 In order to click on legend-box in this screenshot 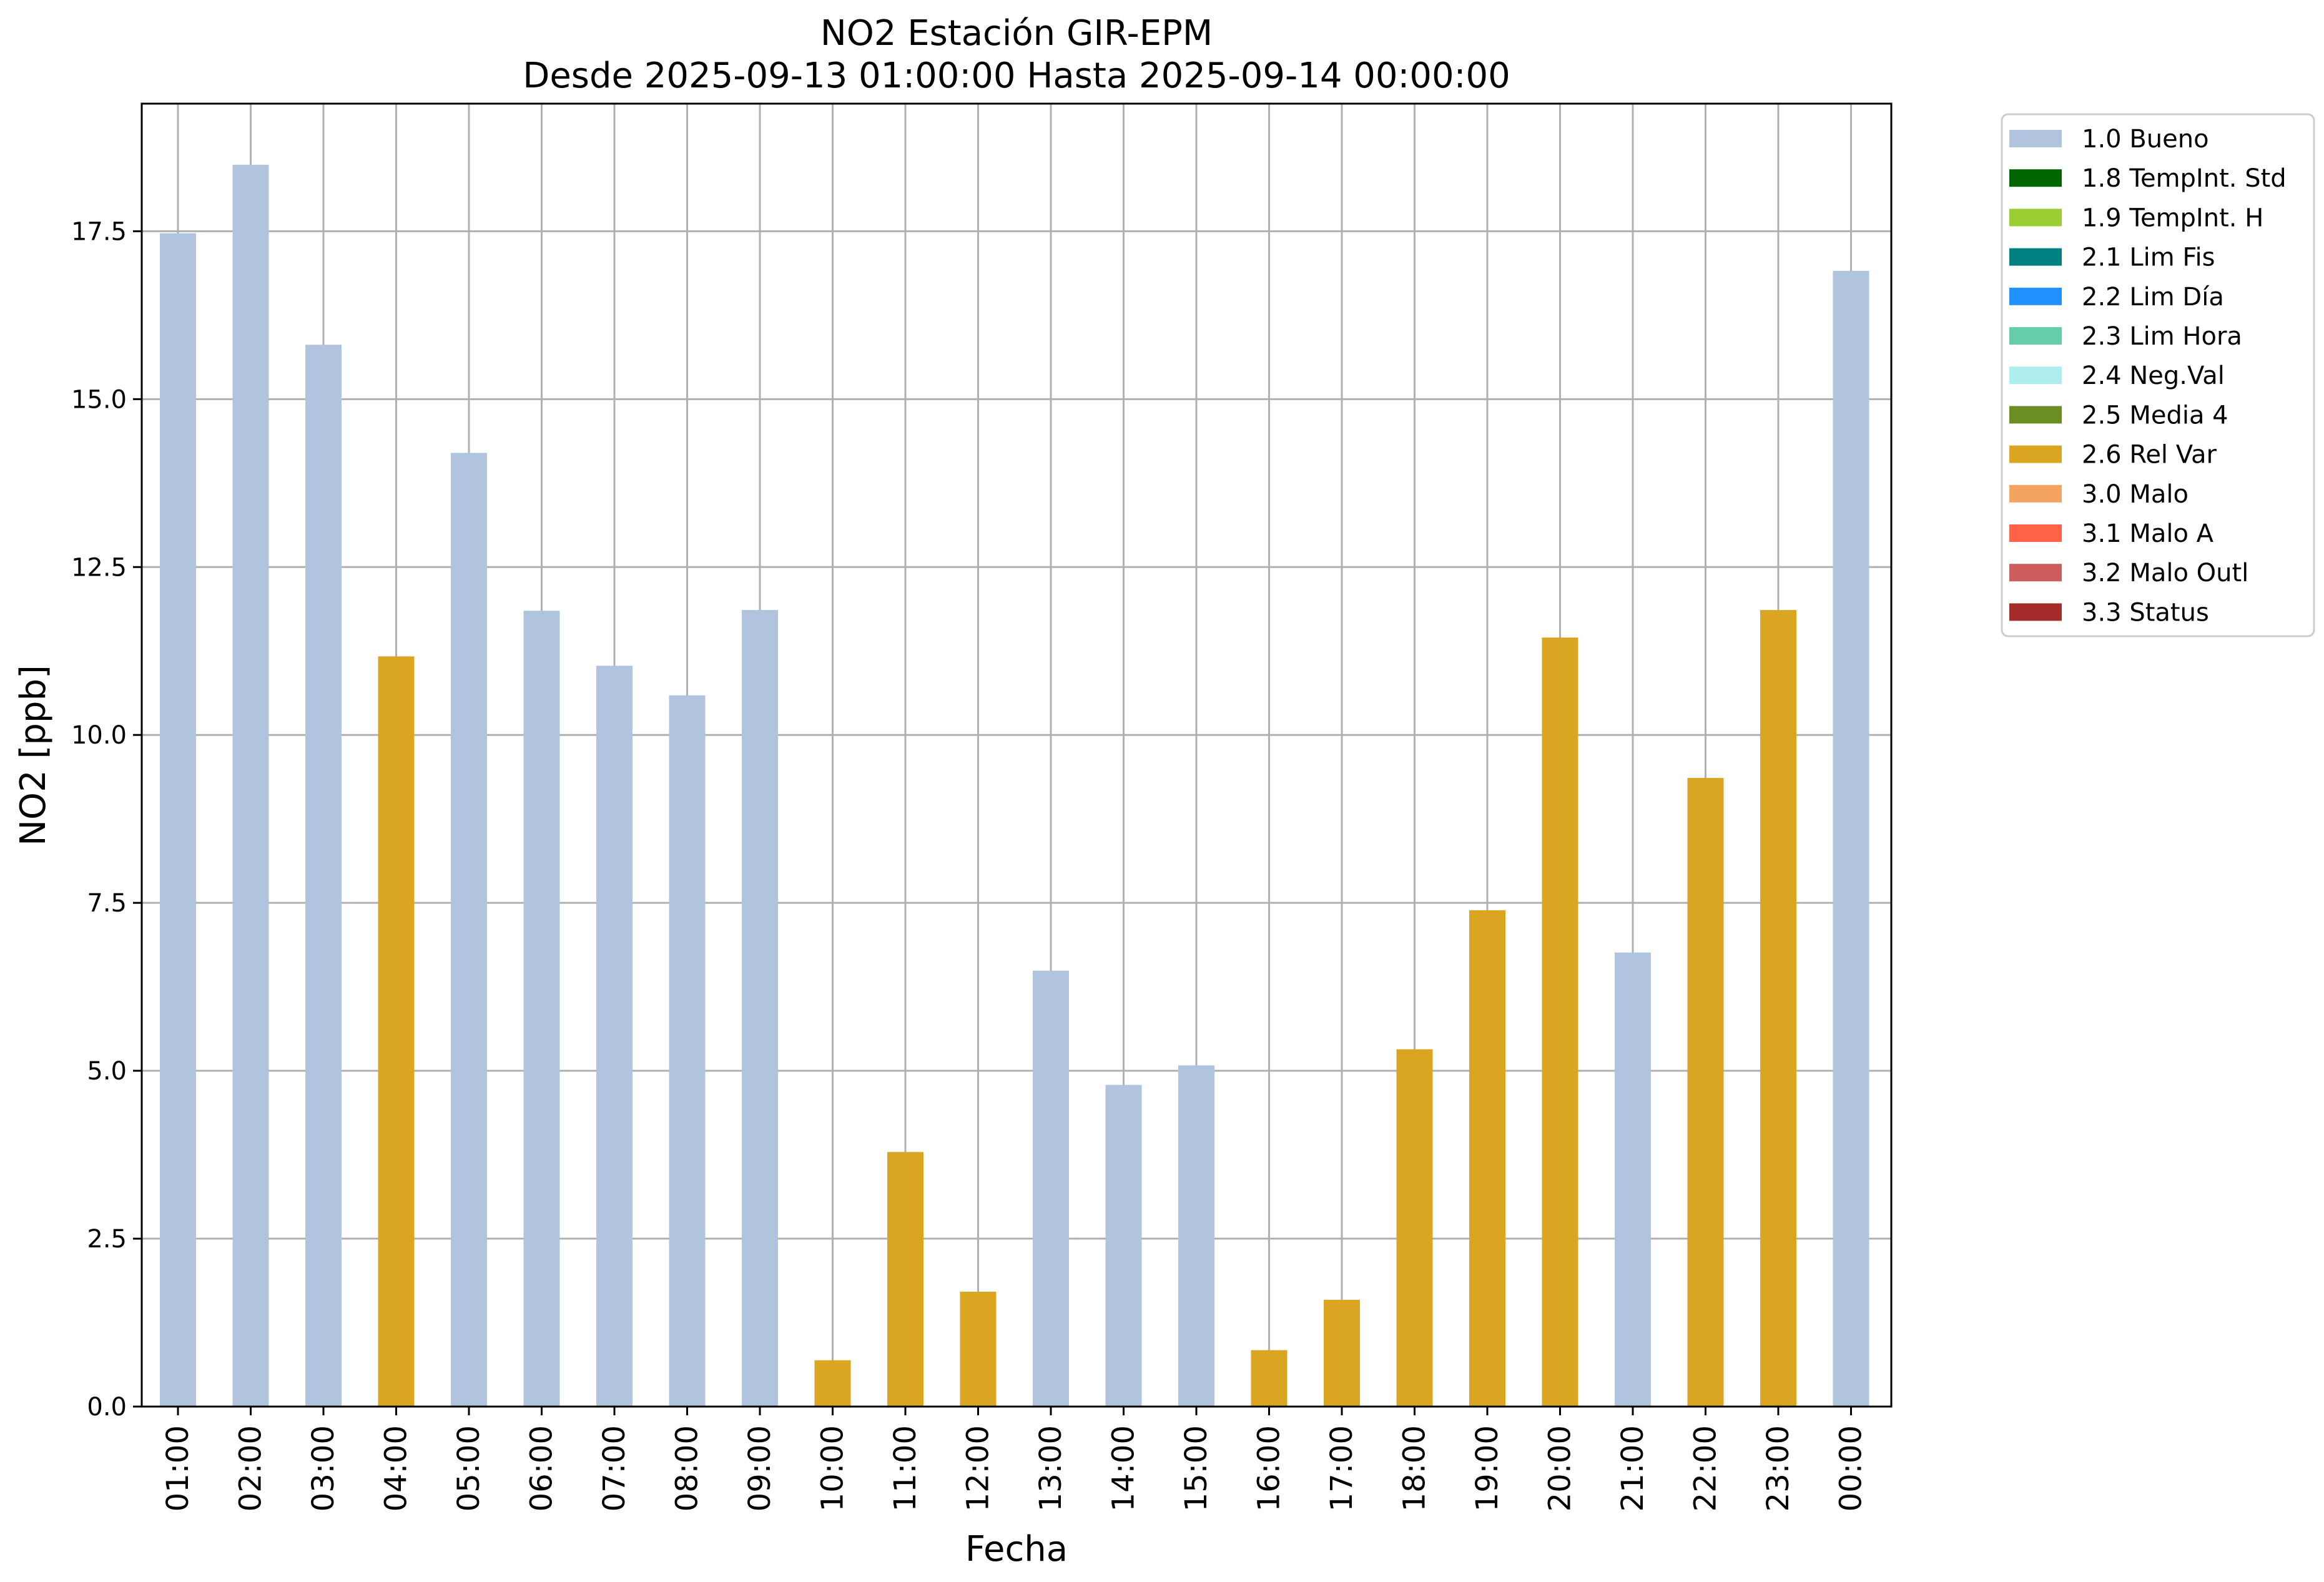, I will do `click(2158, 375)`.